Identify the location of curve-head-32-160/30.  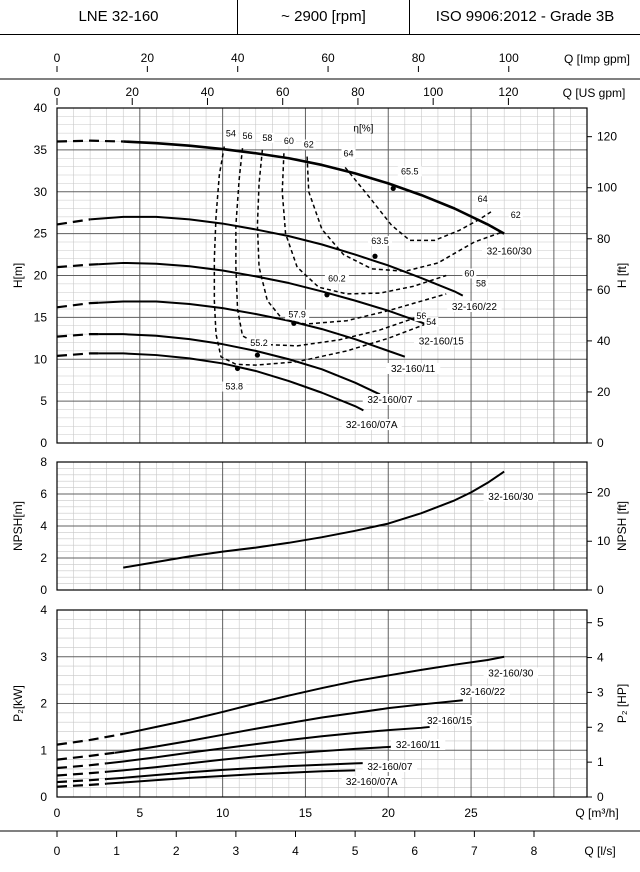
(314, 187).